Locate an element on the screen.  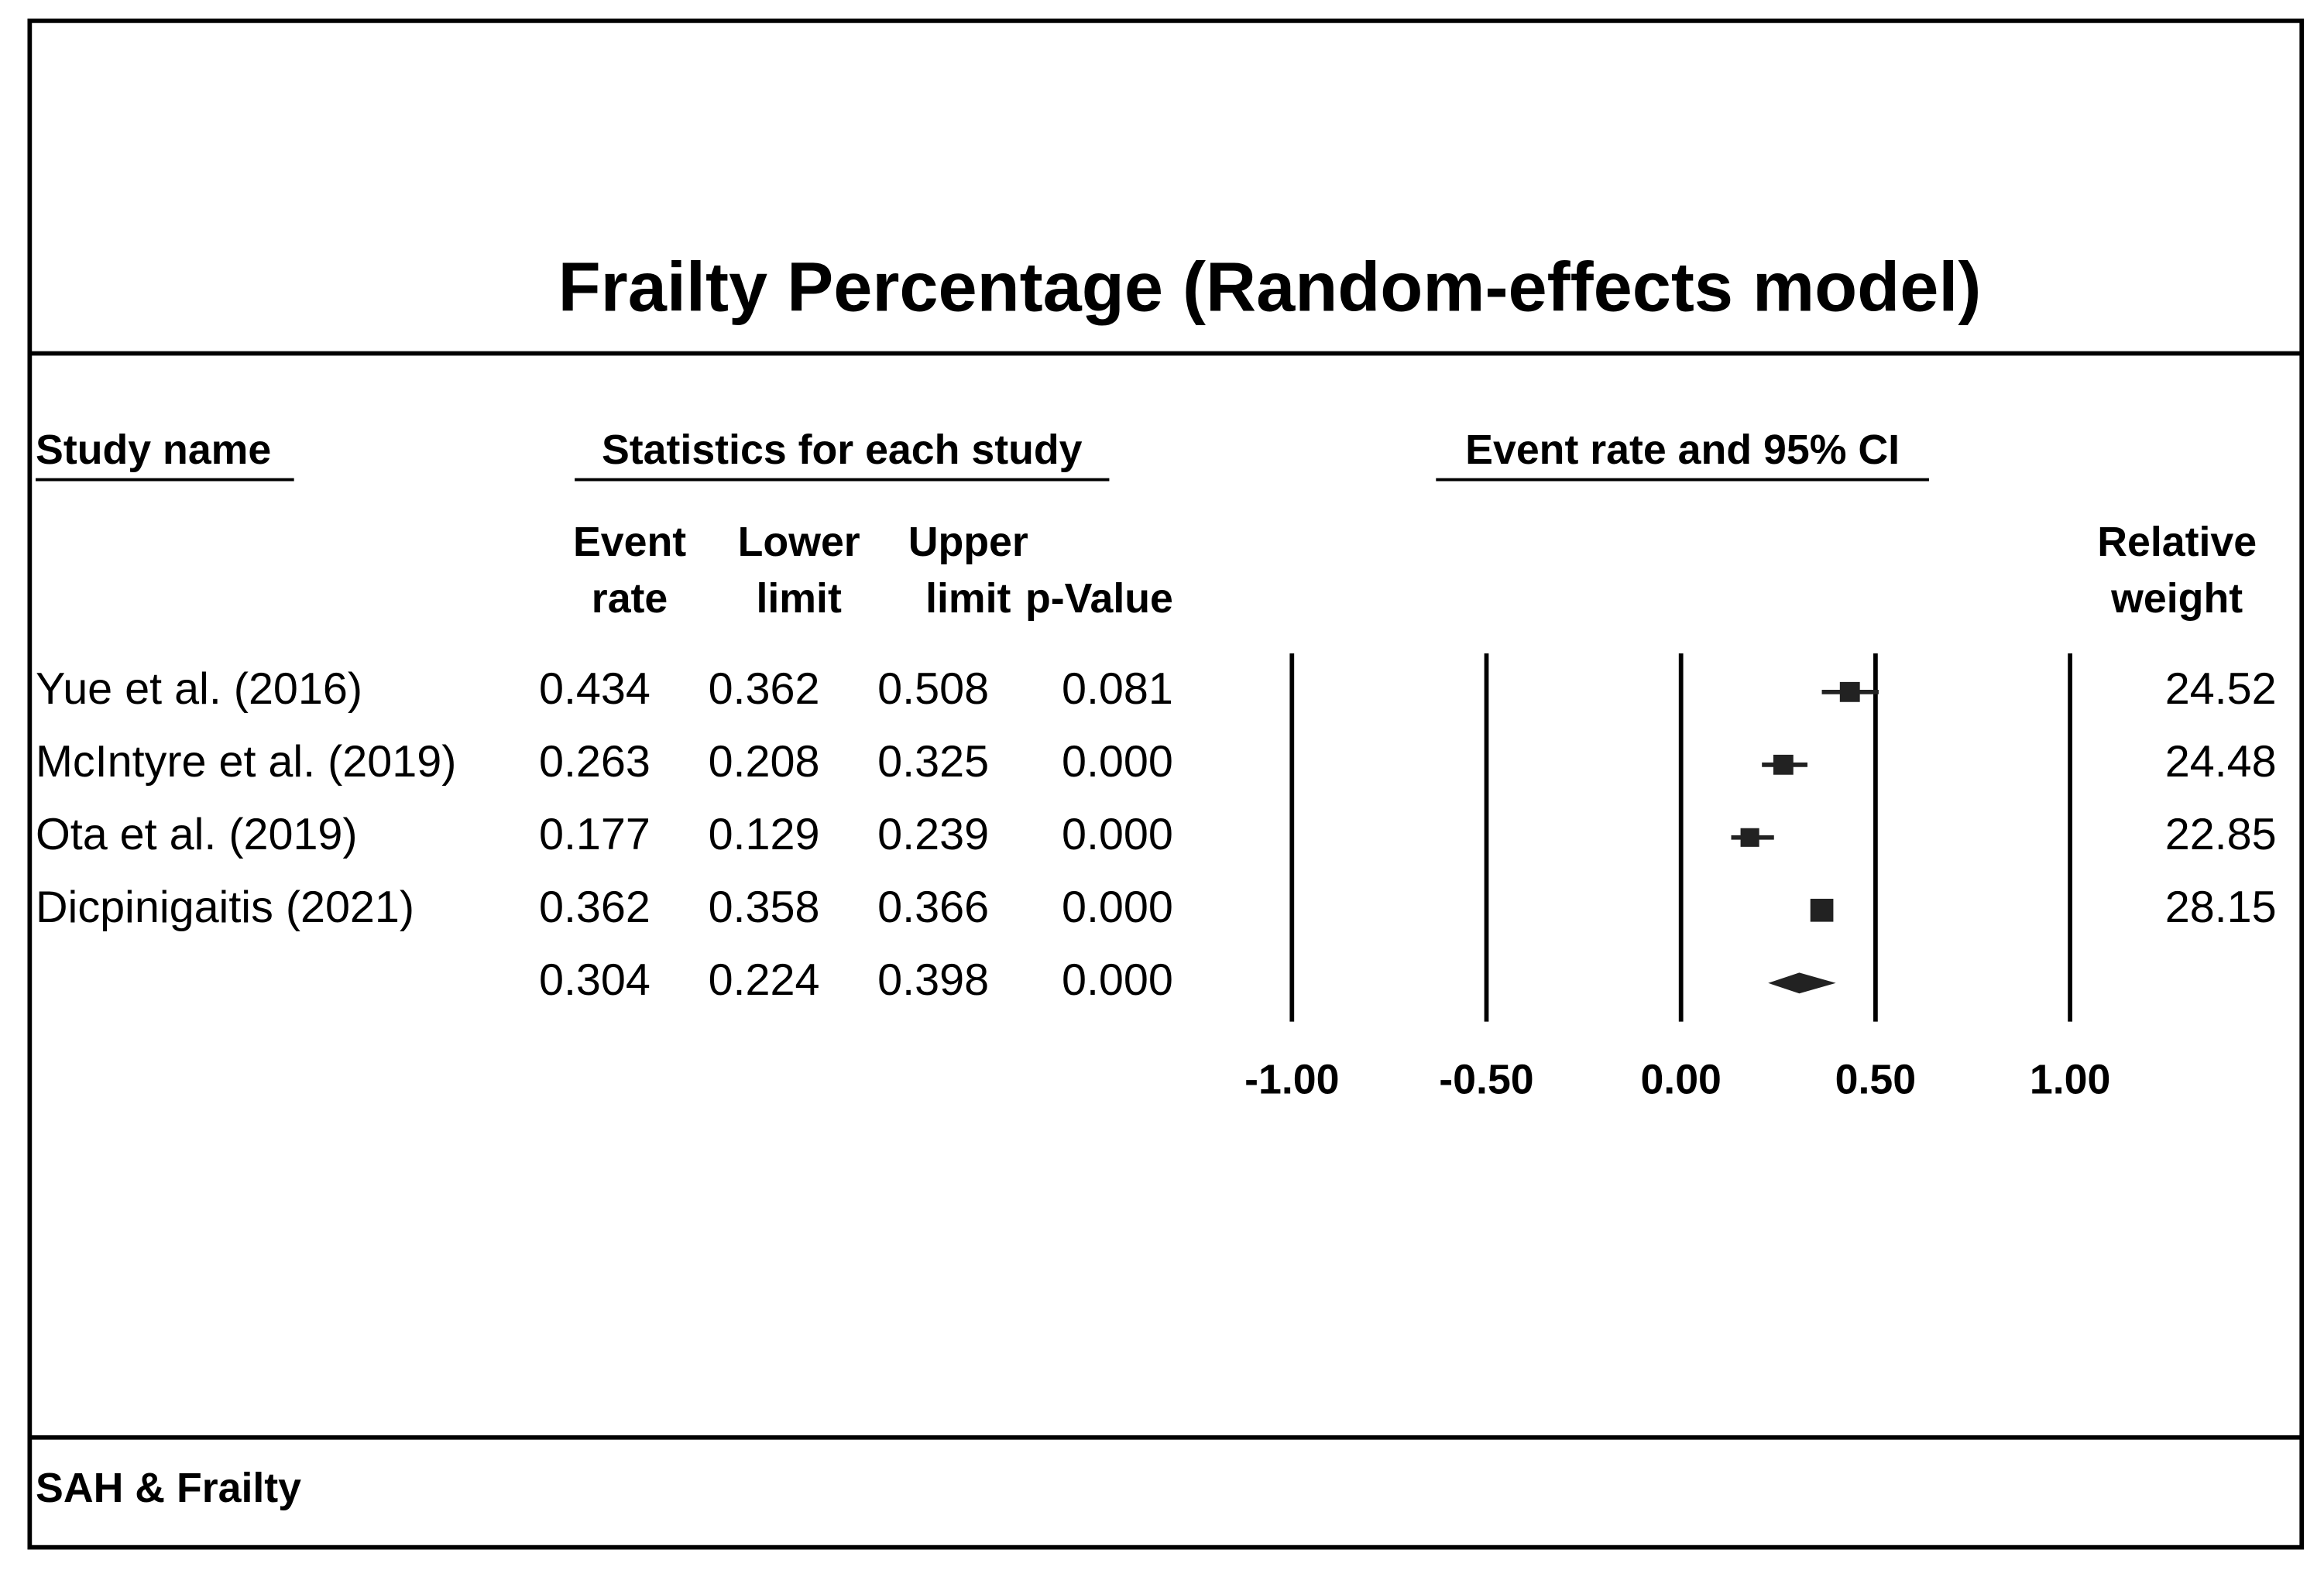
column-header: Event is located at coordinates (629, 542).